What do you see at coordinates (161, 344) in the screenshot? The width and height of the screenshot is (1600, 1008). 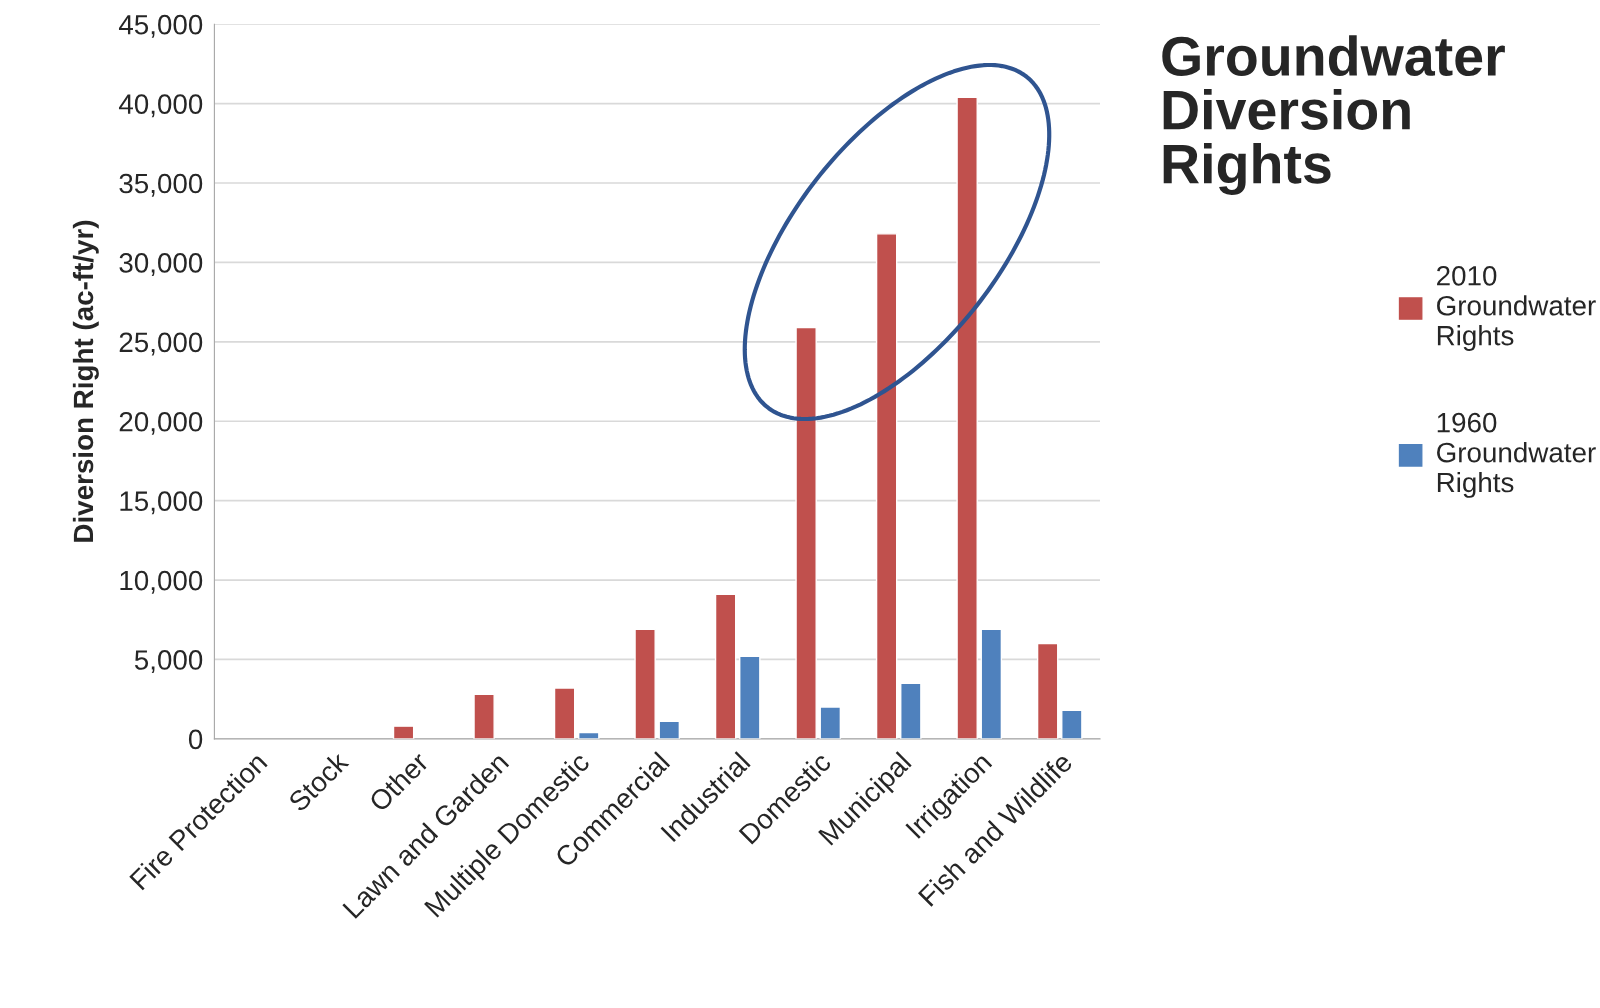 I see `y-tick-label: 25,000` at bounding box center [161, 344].